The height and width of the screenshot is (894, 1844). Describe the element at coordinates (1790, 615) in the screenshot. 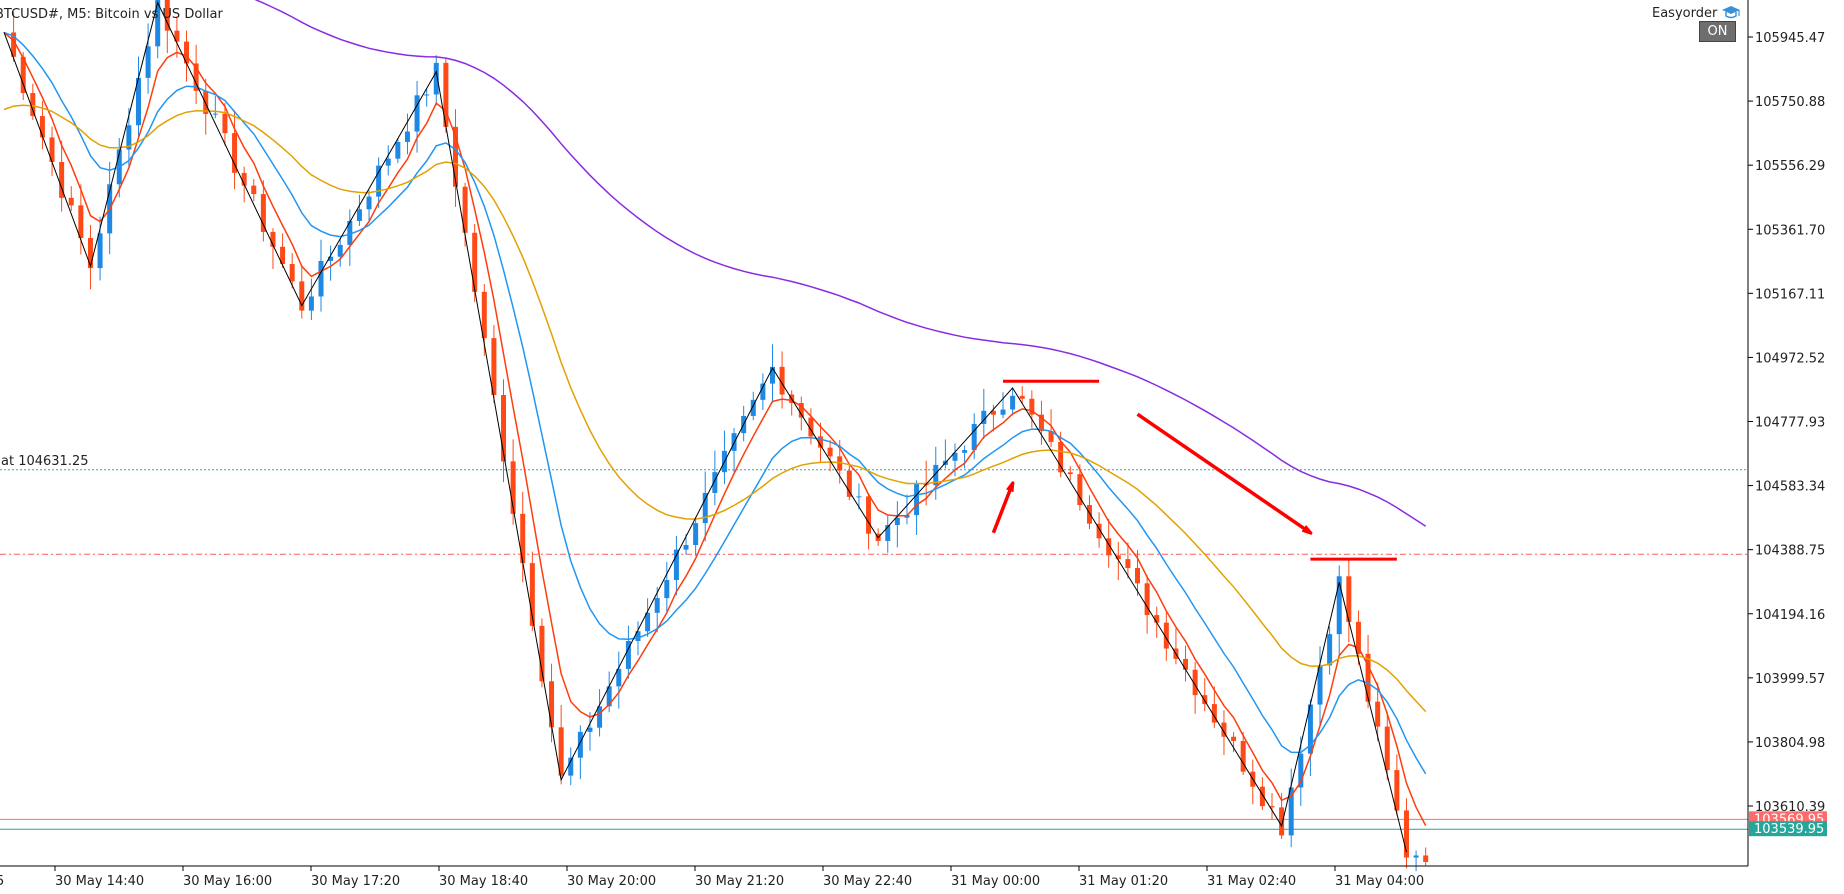

I see `y-tick-label: 104194.16` at that location.